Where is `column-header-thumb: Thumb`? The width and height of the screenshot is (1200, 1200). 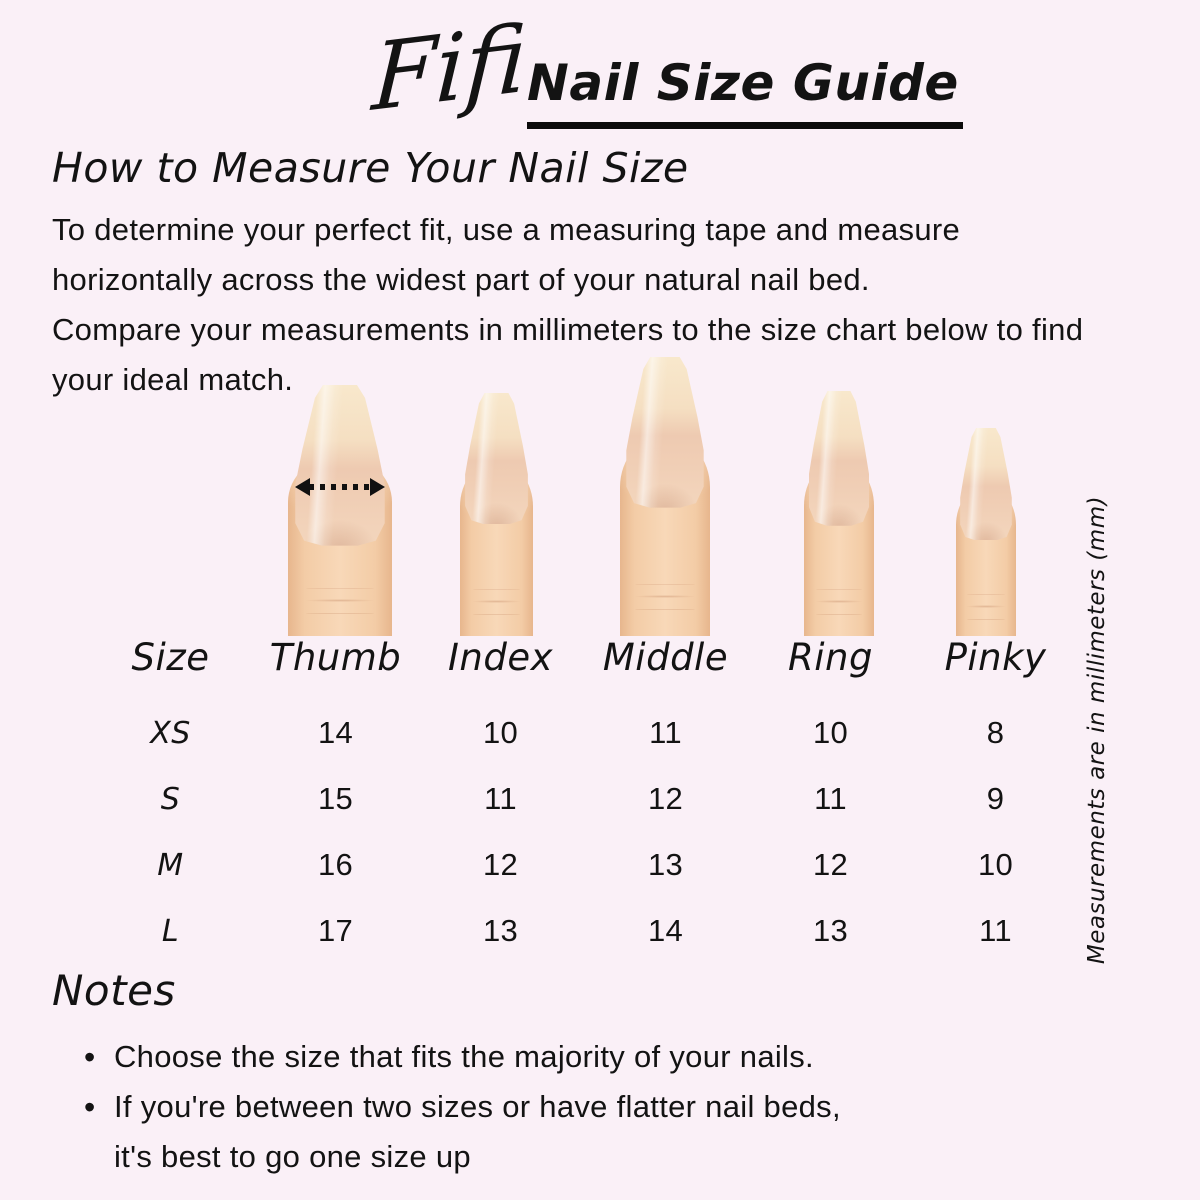
column-header-thumb: Thumb is located at coordinates (335, 657).